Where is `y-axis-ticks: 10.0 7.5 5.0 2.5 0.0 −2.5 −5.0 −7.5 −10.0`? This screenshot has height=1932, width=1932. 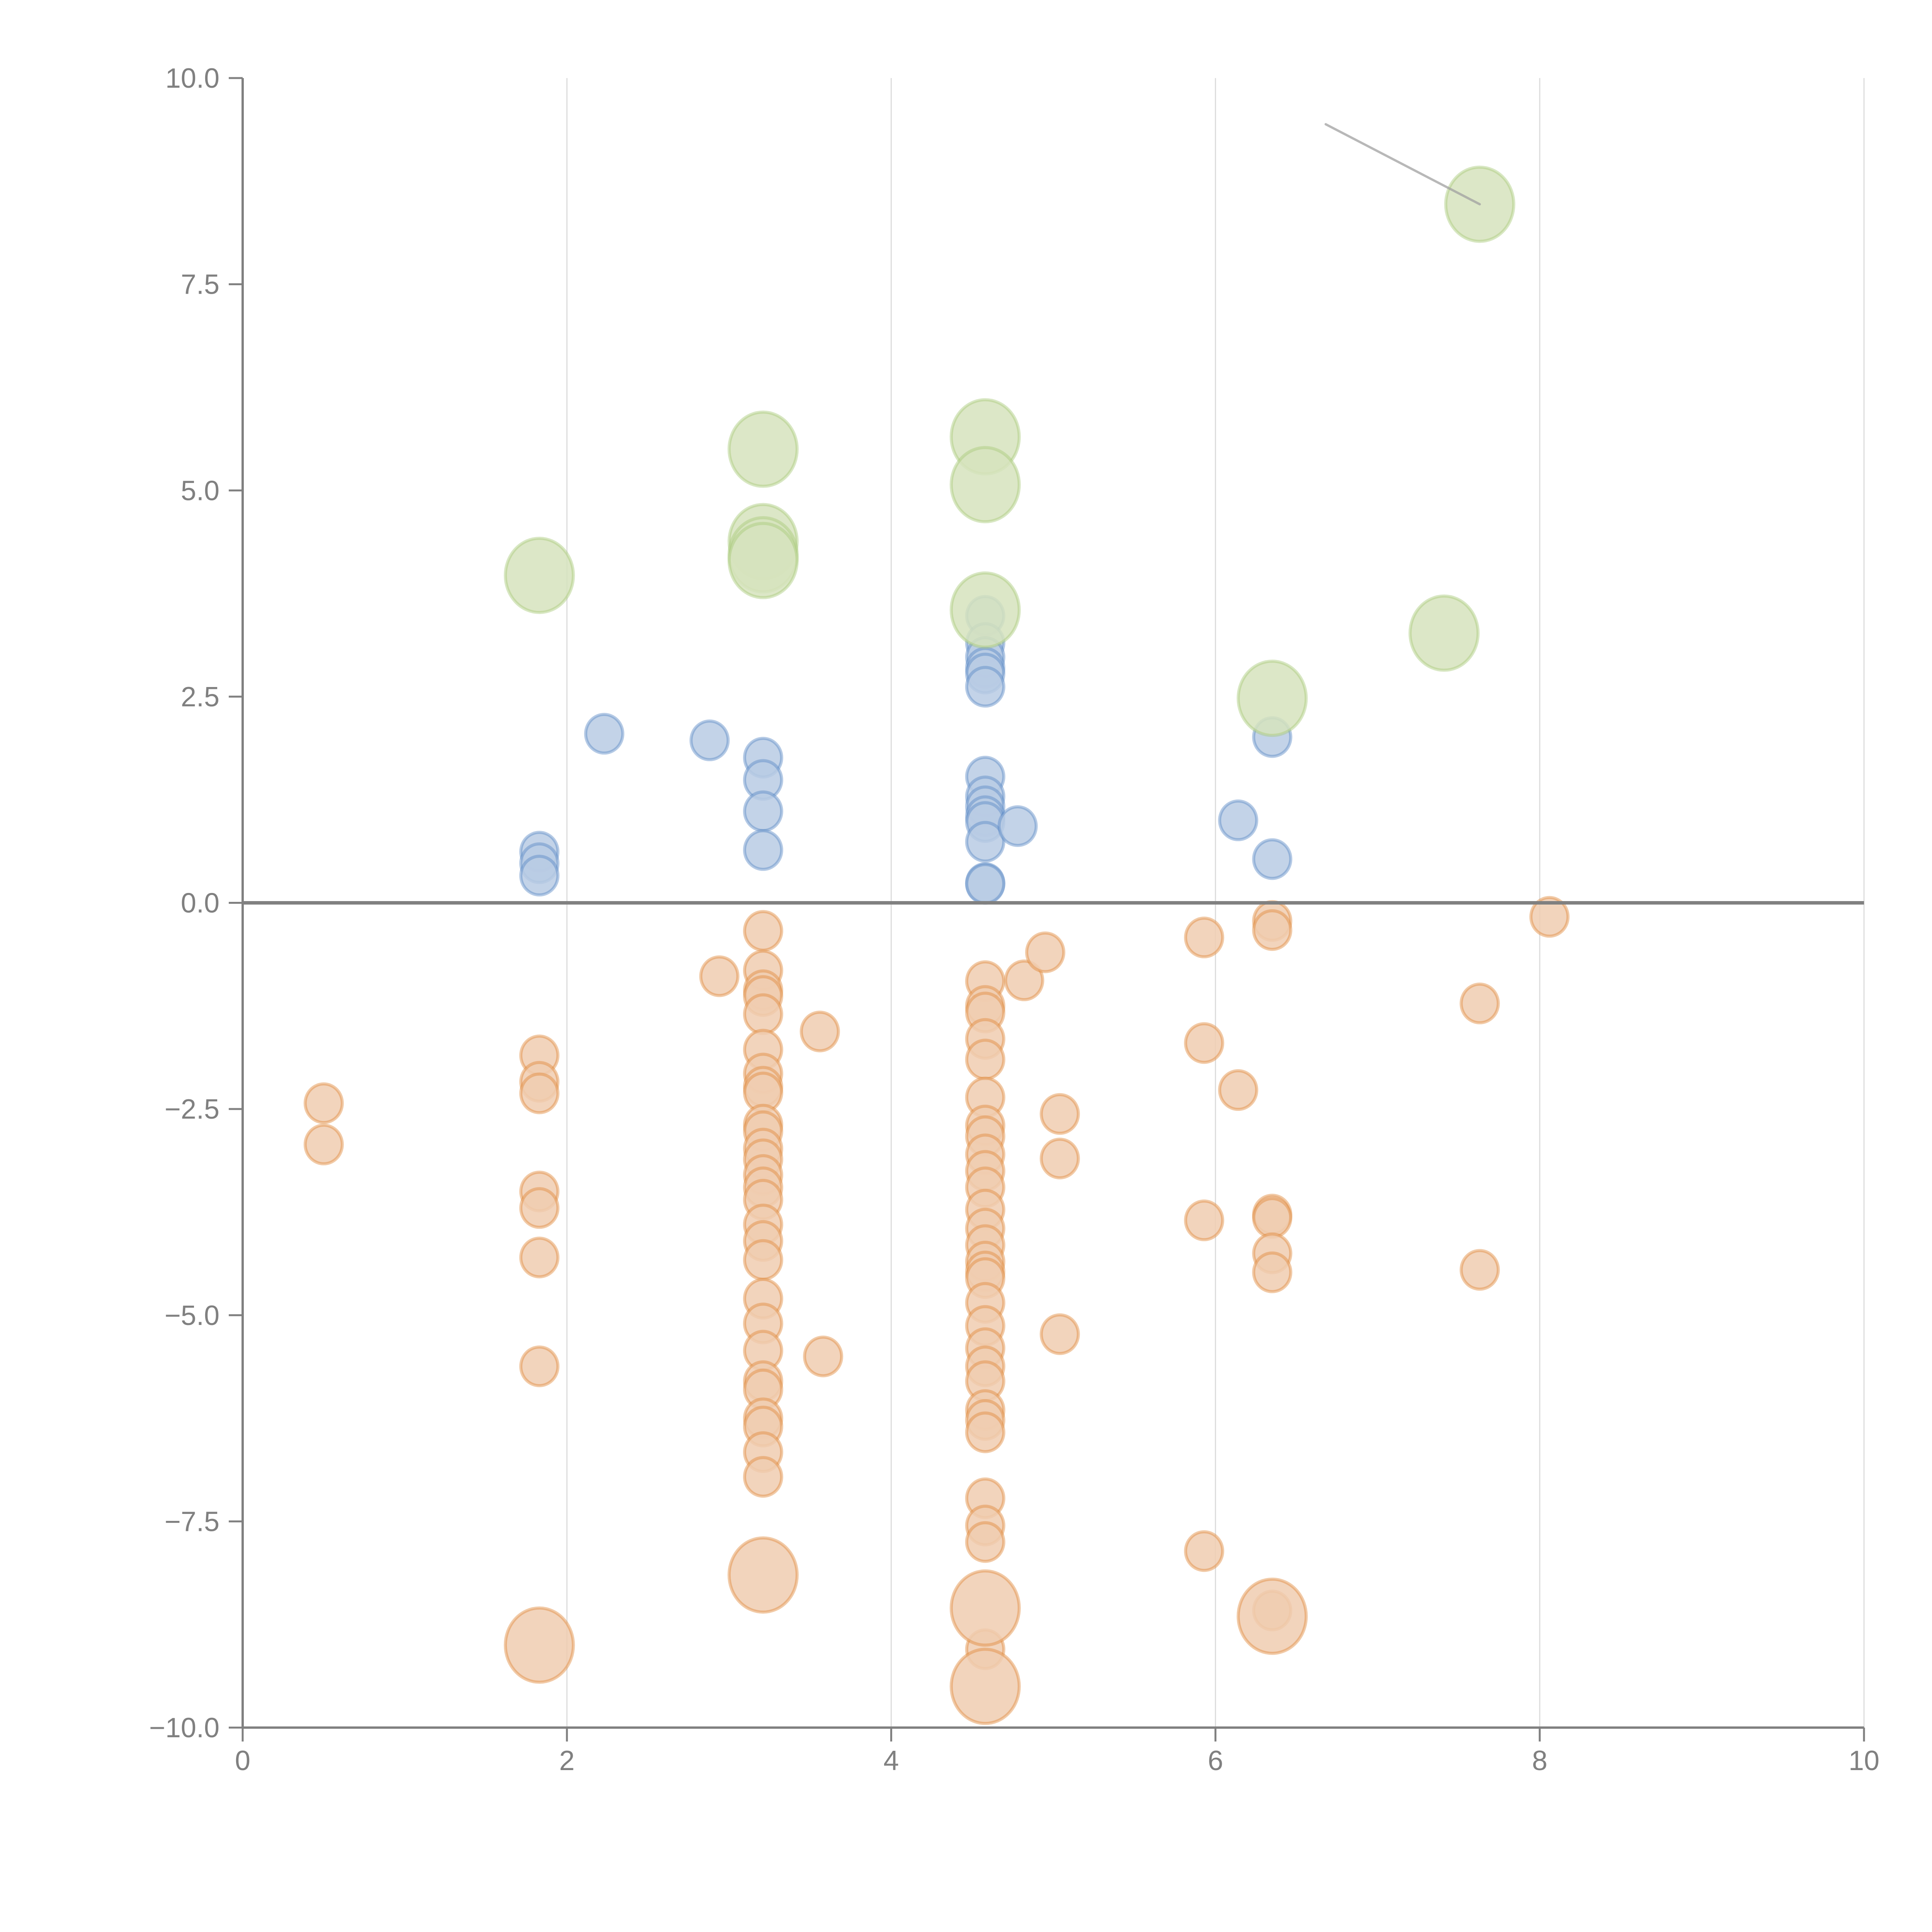
y-axis-ticks: 10.0 7.5 5.0 2.5 0.0 −2.5 −5.0 −7.5 −10.0 is located at coordinates (196, 903).